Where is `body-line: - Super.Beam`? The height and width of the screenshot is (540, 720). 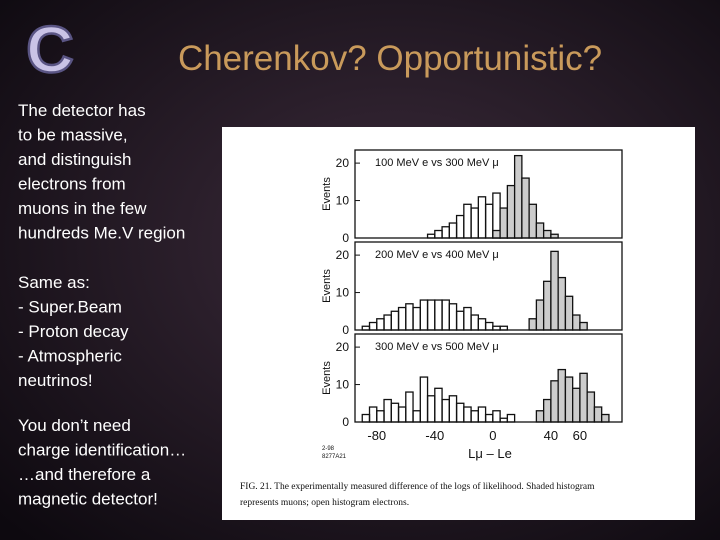
body-line: - Super.Beam is located at coordinates (70, 307).